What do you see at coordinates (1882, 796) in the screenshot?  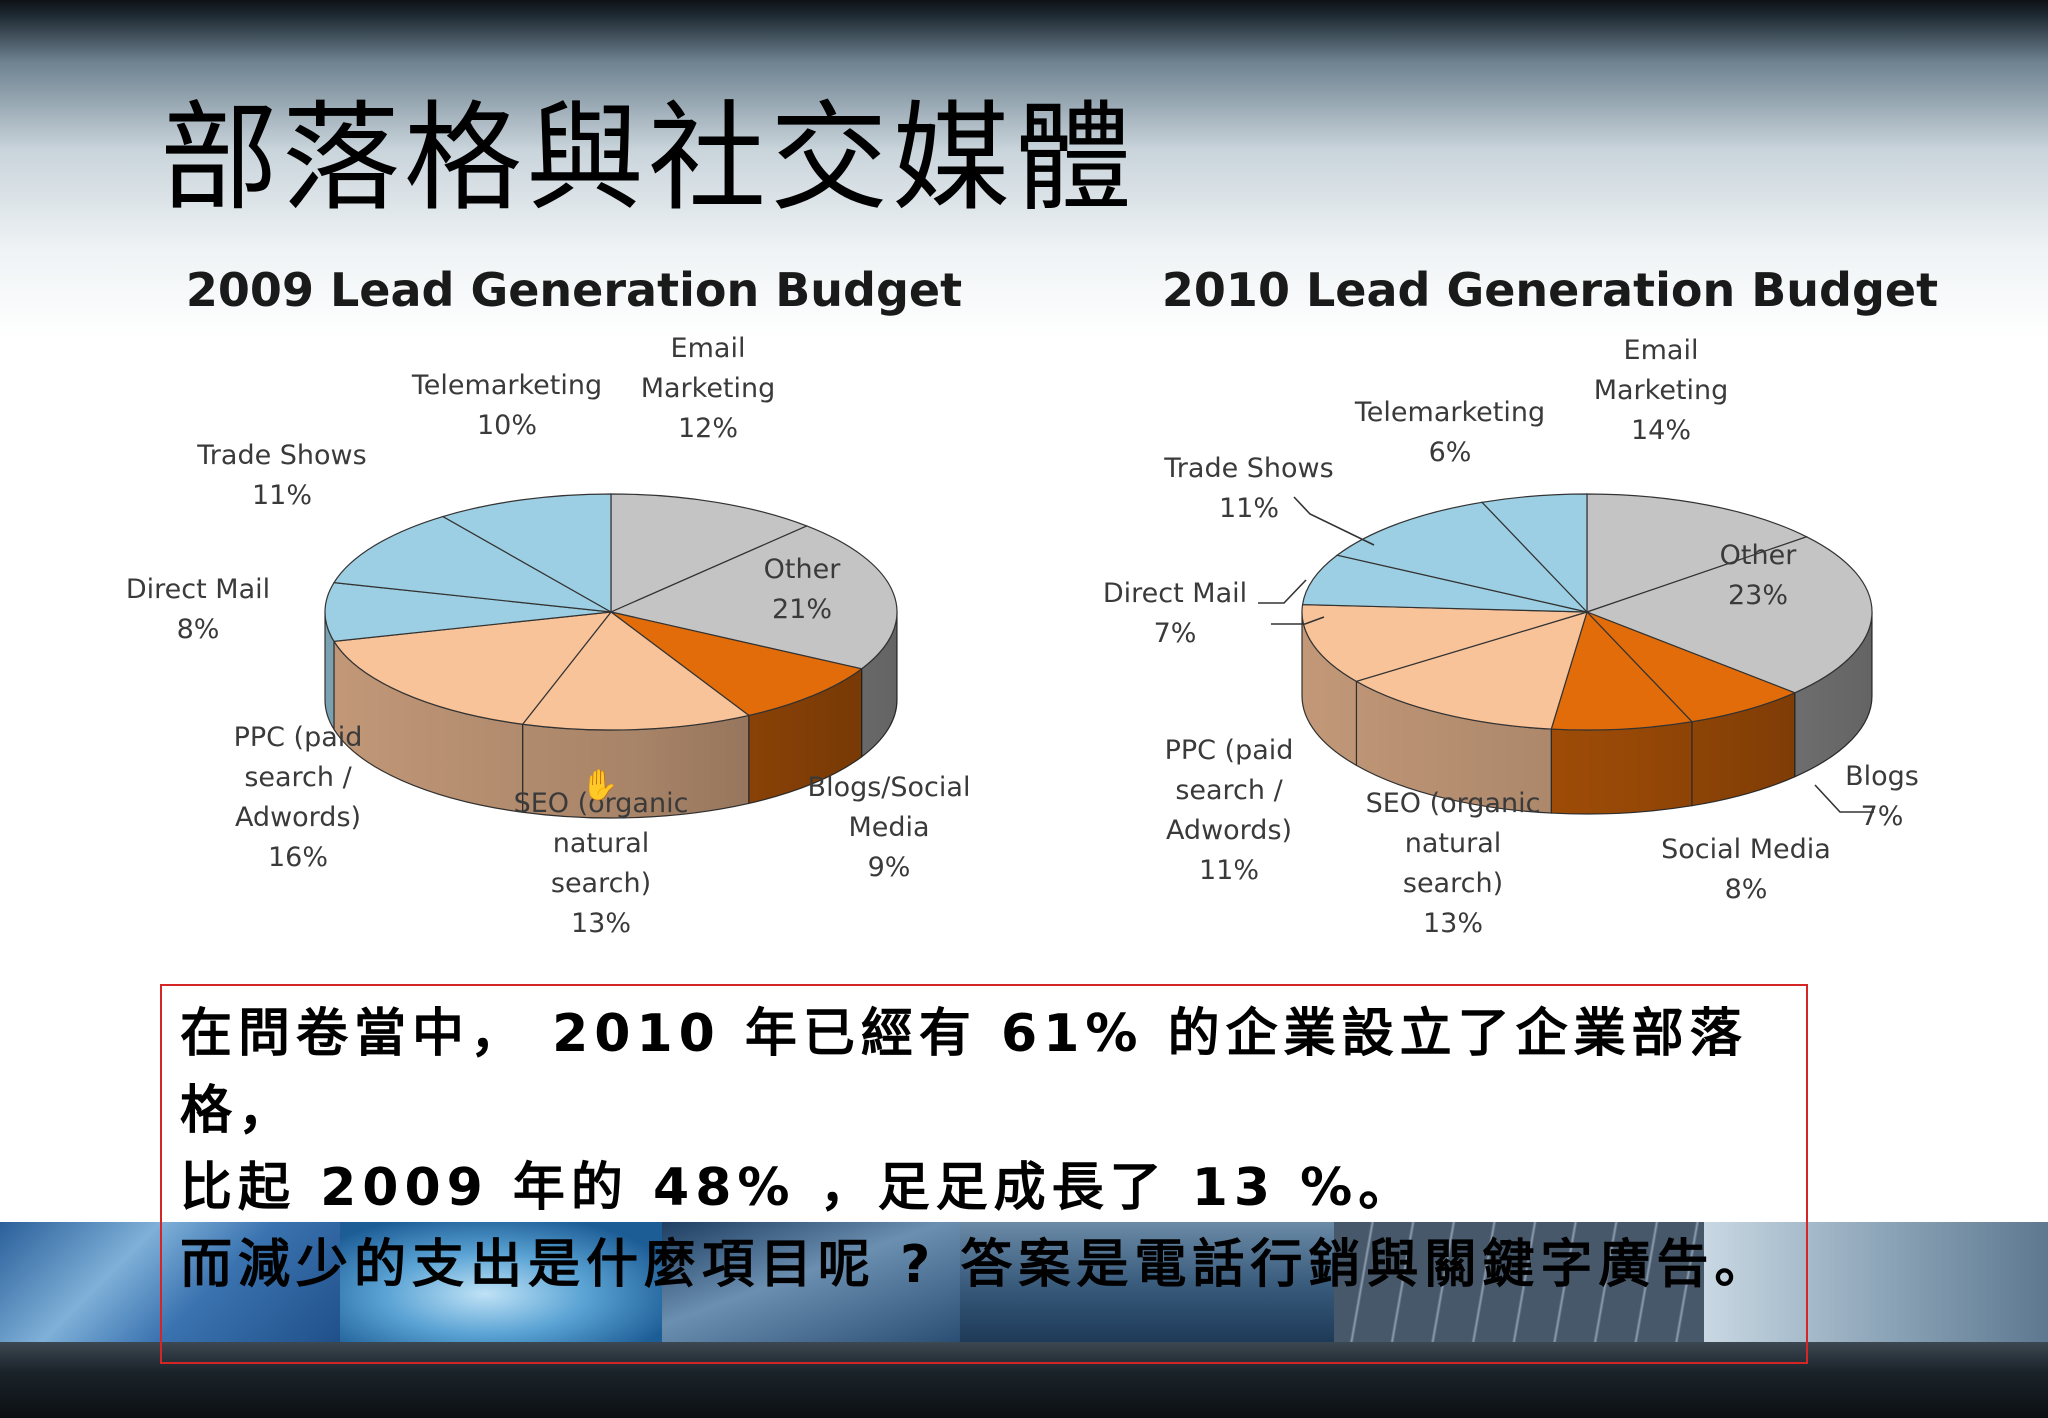 I see `slice-label-blogs: Blogs 7%` at bounding box center [1882, 796].